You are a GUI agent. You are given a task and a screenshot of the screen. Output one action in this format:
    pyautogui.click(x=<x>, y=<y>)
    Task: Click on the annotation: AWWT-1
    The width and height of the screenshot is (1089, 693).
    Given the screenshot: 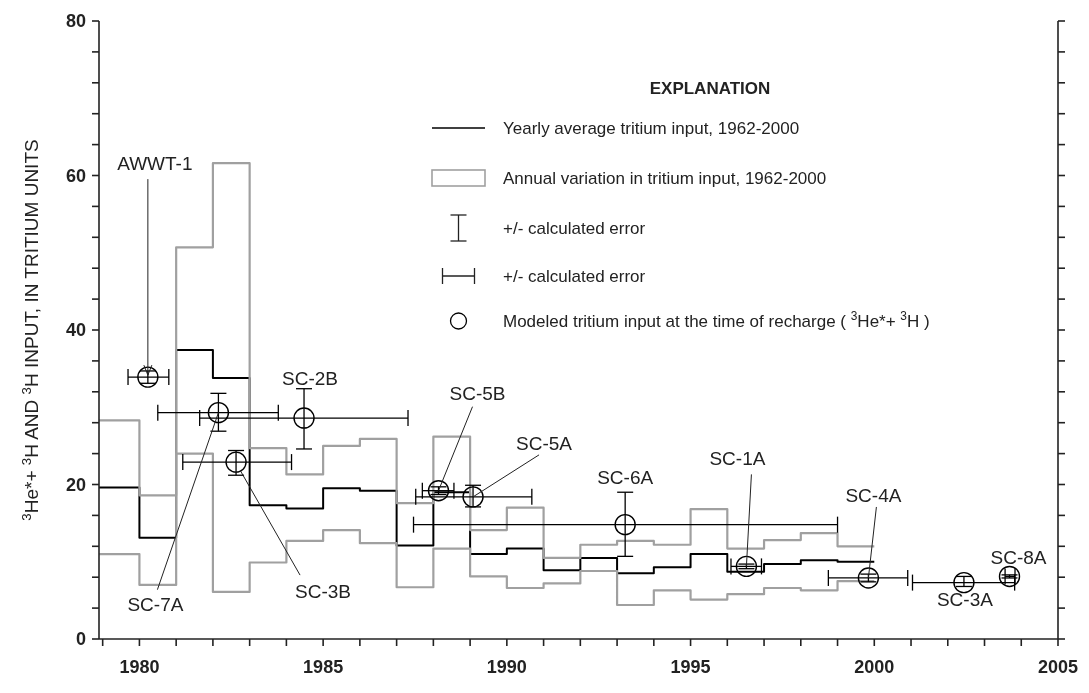 What is the action you would take?
    pyautogui.click(x=155, y=164)
    